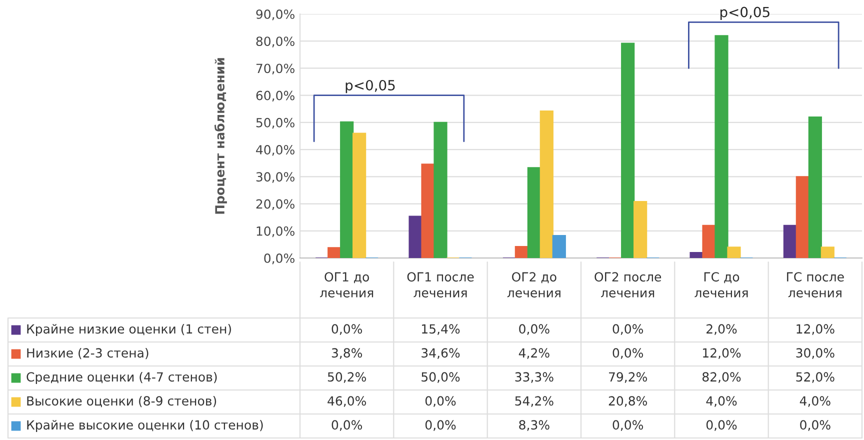 The width and height of the screenshot is (864, 440). Describe the element at coordinates (721, 377) in the screenshot. I see `data-label: 82,0%` at that location.